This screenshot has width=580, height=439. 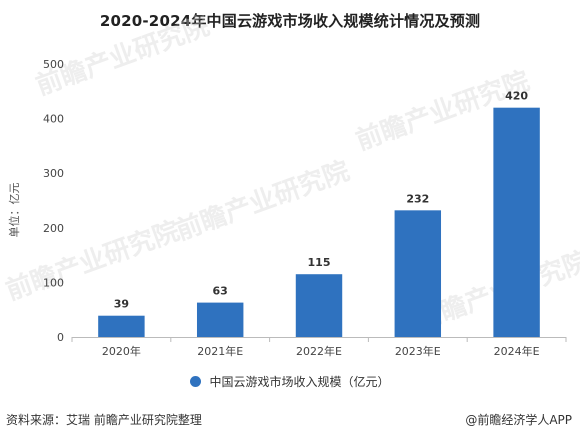 I want to click on x-tick-label: 2024年E, so click(x=517, y=351).